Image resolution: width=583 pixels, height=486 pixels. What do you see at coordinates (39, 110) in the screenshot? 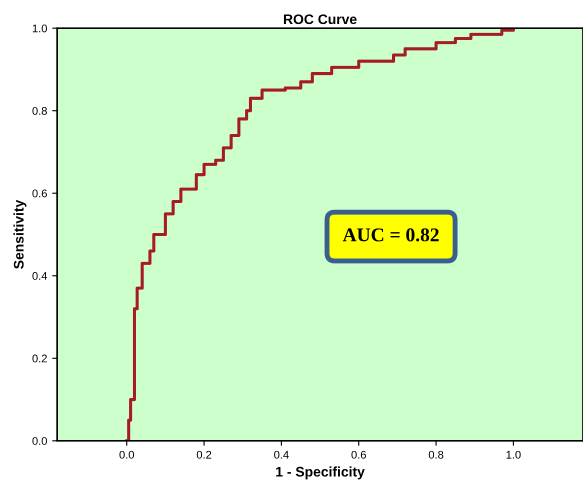
I see `y-tick-label: 0.8` at bounding box center [39, 110].